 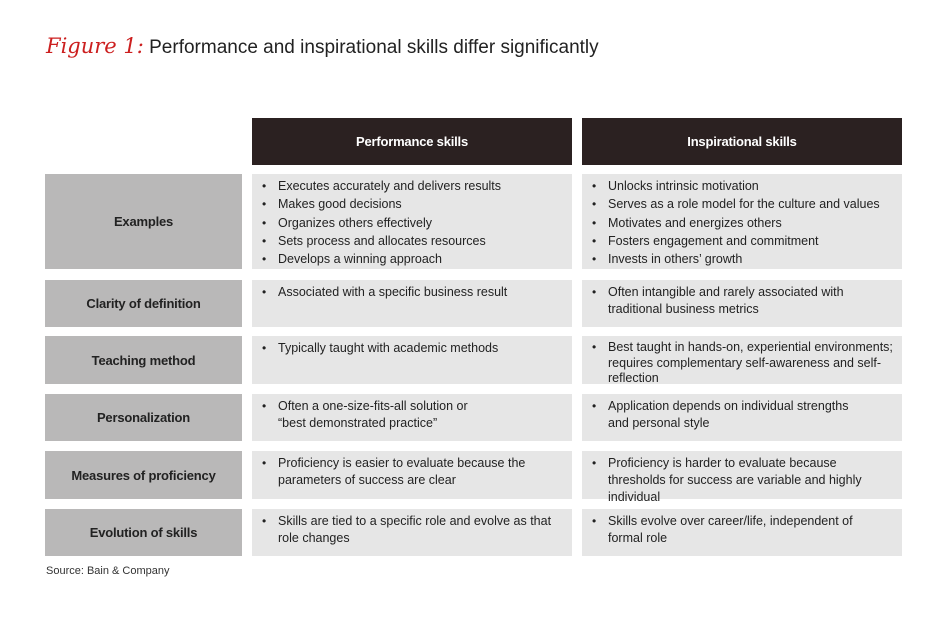 I want to click on row-label-measures: Measures of proficiency, so click(x=143, y=475).